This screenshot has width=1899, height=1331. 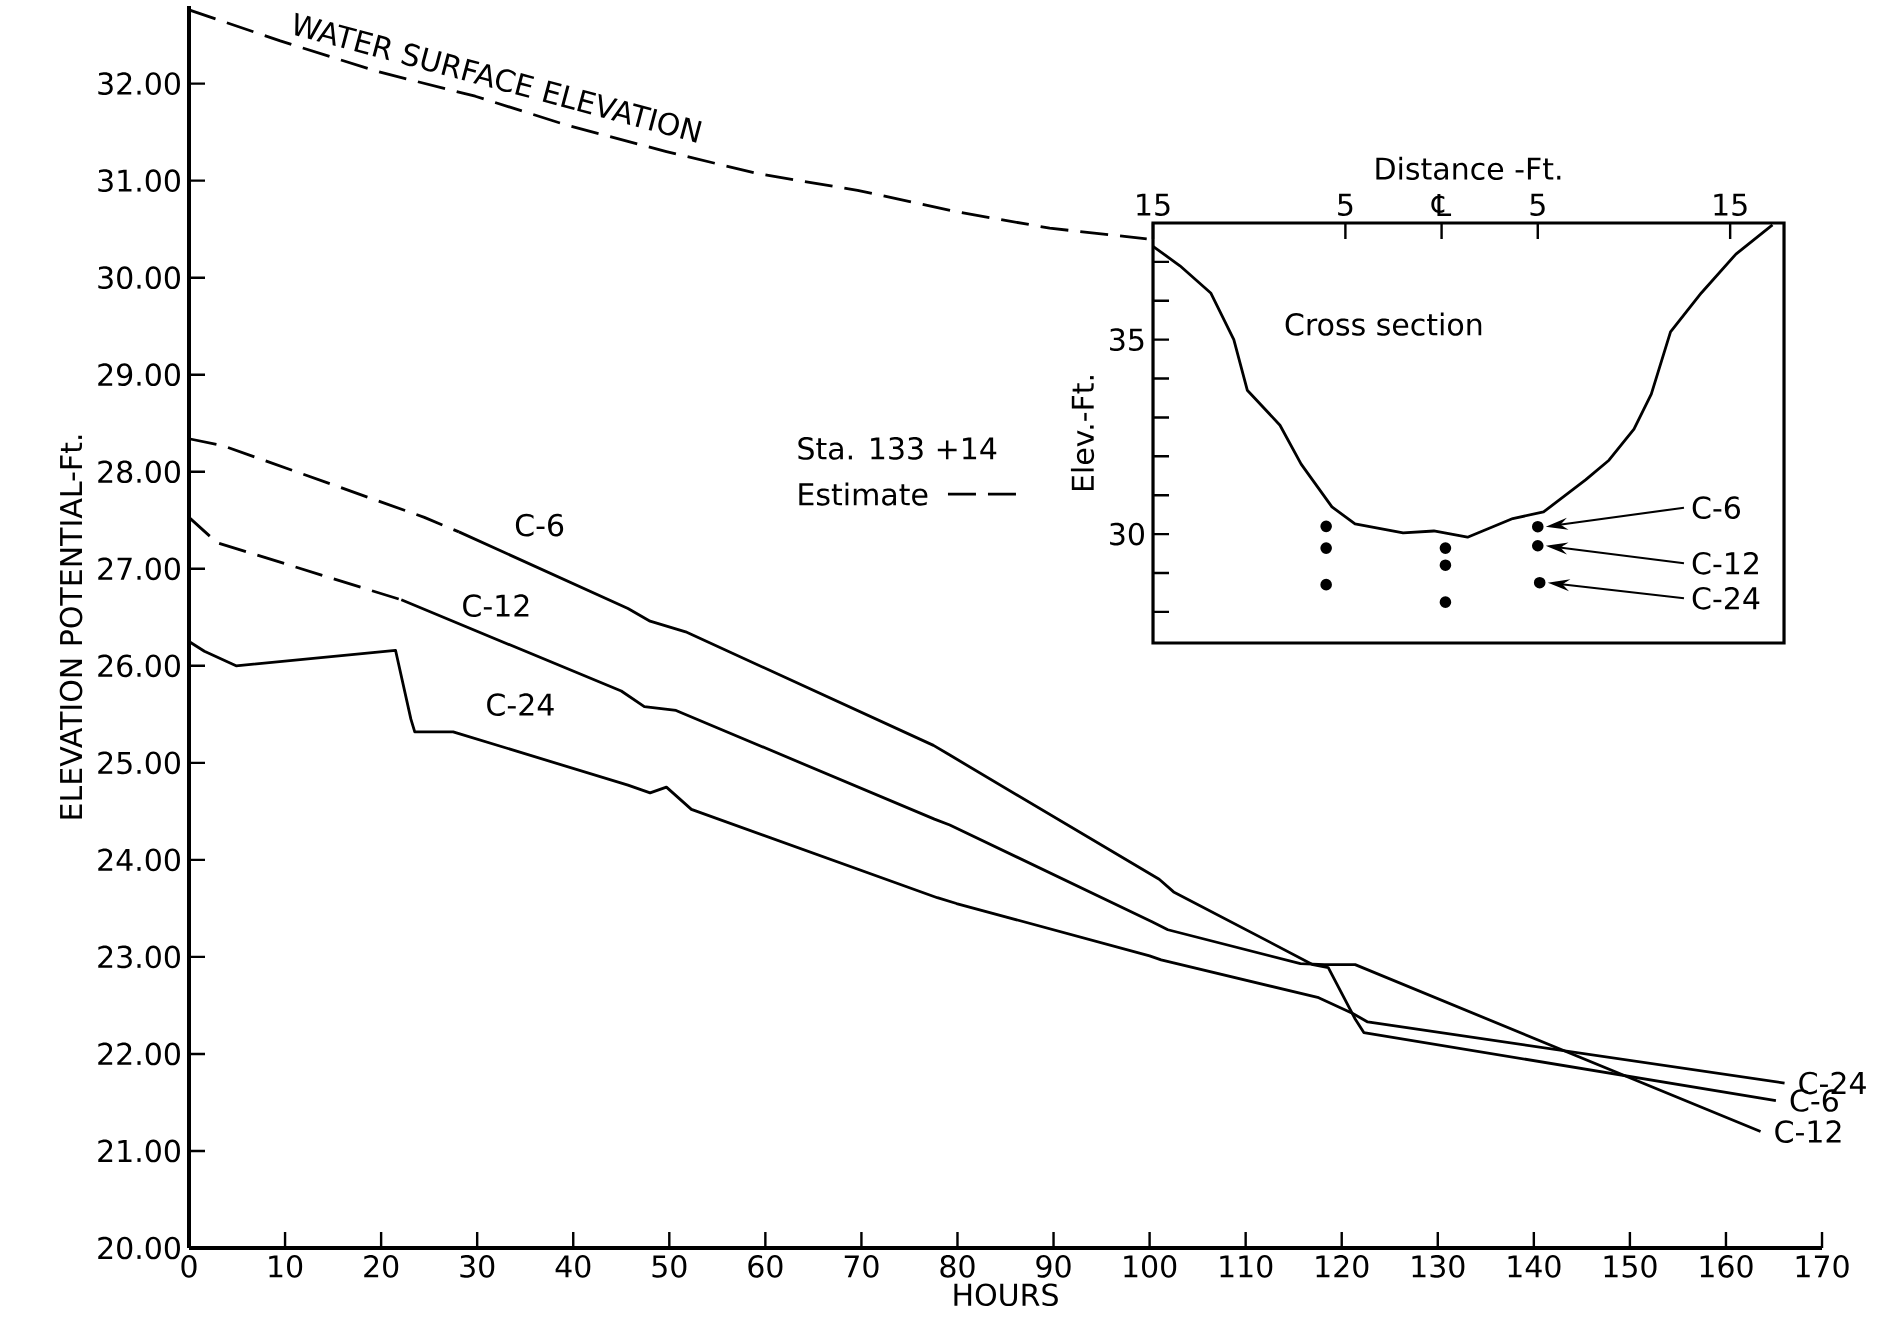 What do you see at coordinates (1246, 1266) in the screenshot?
I see `x-tick-label: 110` at bounding box center [1246, 1266].